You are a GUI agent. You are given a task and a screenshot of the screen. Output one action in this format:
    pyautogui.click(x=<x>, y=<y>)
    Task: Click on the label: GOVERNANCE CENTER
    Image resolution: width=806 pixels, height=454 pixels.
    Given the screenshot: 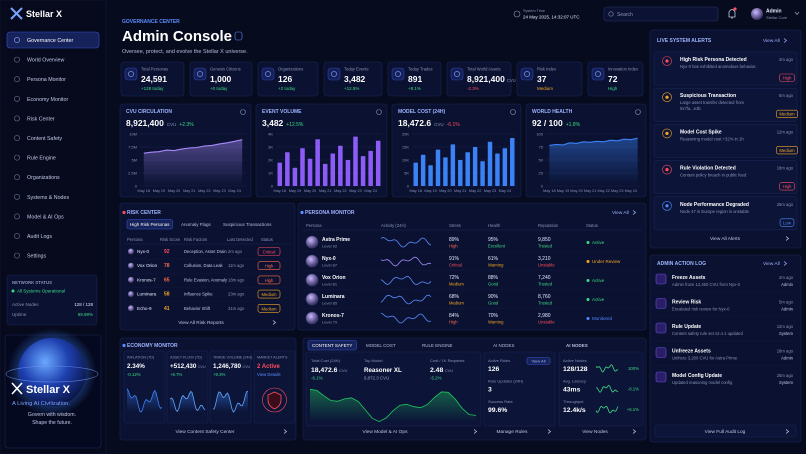 What is the action you would take?
    pyautogui.click(x=151, y=22)
    